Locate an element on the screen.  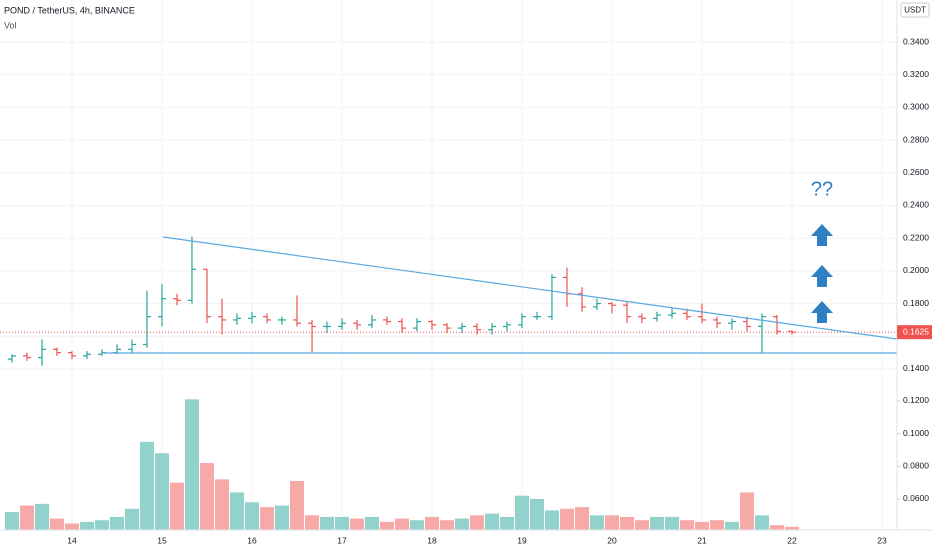
last-price-label: 0.1625 is located at coordinates (916, 331).